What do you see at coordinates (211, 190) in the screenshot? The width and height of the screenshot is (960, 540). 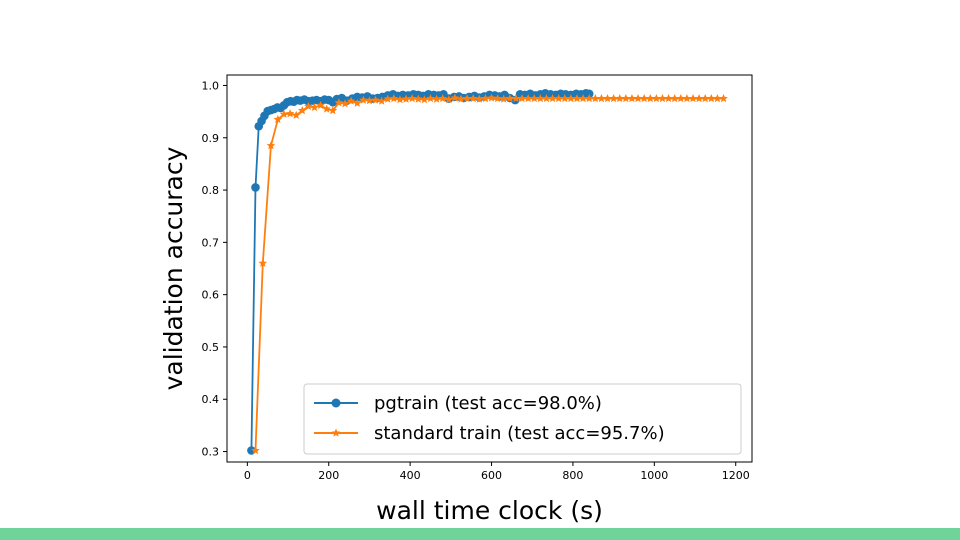 I see `y-tick-label: 0.8` at bounding box center [211, 190].